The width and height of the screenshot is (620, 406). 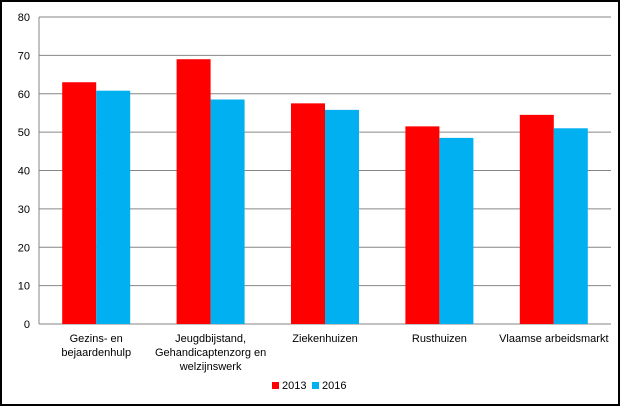 What do you see at coordinates (210, 367) in the screenshot?
I see `x-tick-label: welzijnswerk` at bounding box center [210, 367].